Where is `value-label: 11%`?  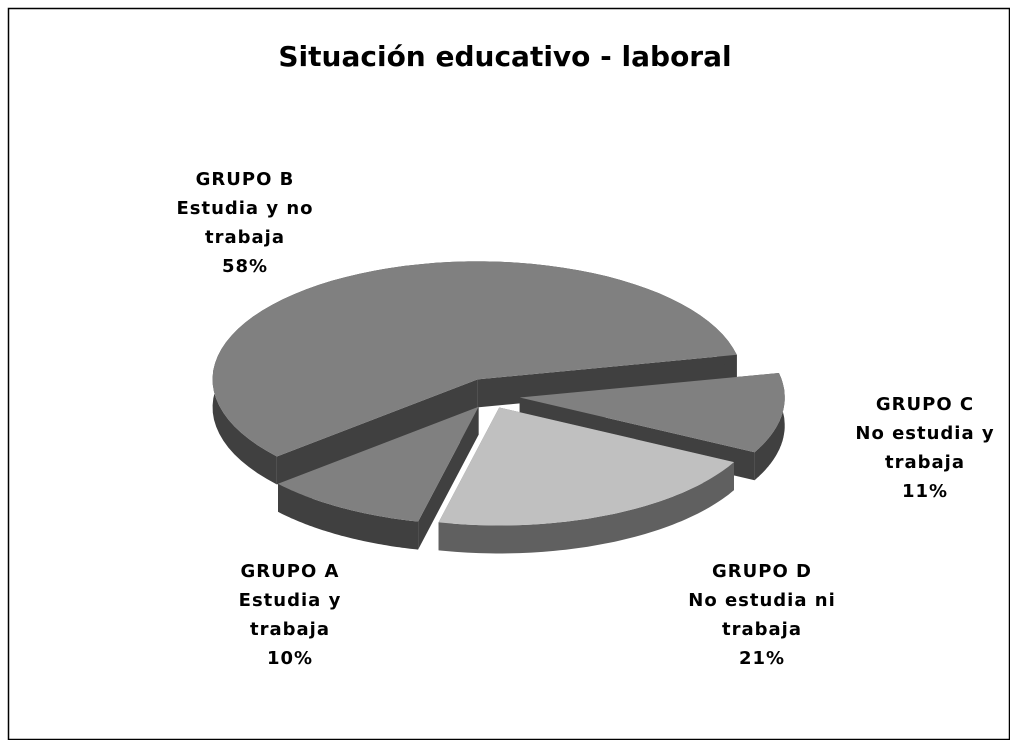 value-label: 11% is located at coordinates (925, 491).